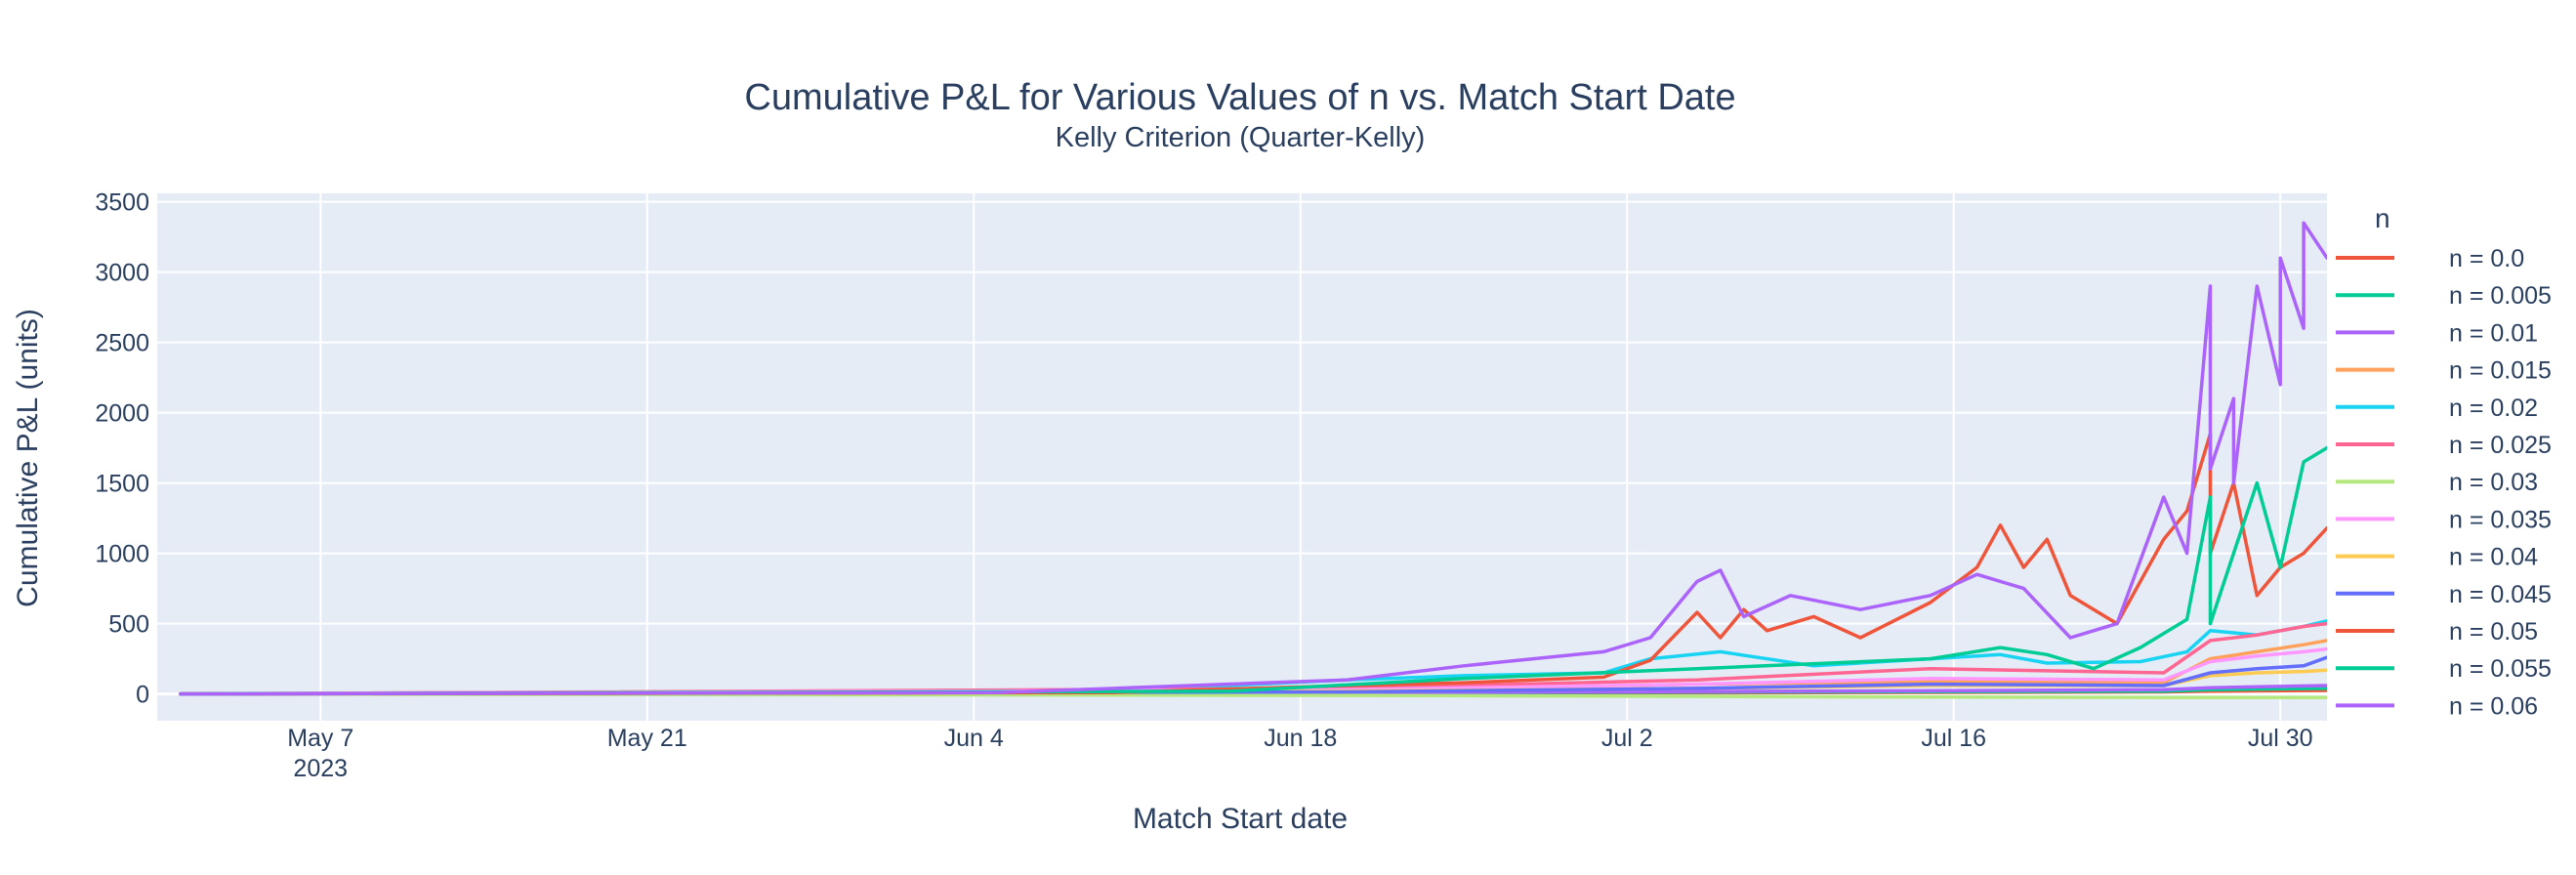  I want to click on legend-item: n = 0.025, so click(2444, 445).